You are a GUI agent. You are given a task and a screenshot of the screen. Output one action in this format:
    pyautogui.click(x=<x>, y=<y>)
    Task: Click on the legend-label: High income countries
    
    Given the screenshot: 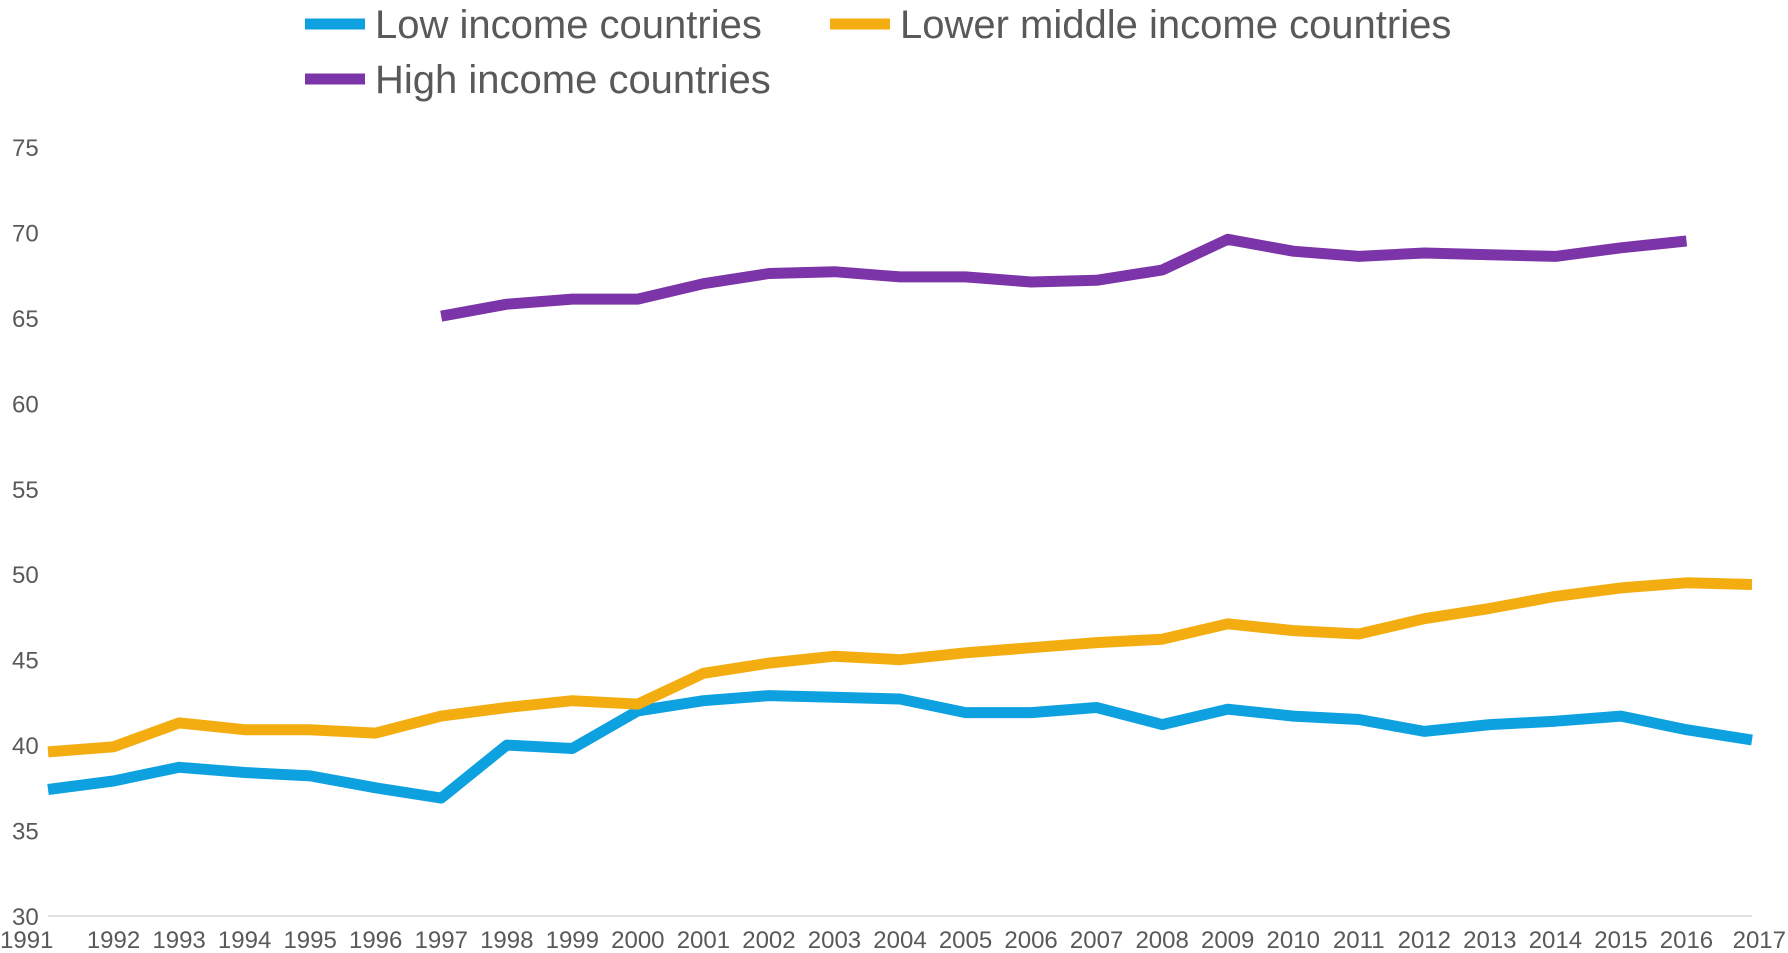 What is the action you would take?
    pyautogui.click(x=573, y=80)
    